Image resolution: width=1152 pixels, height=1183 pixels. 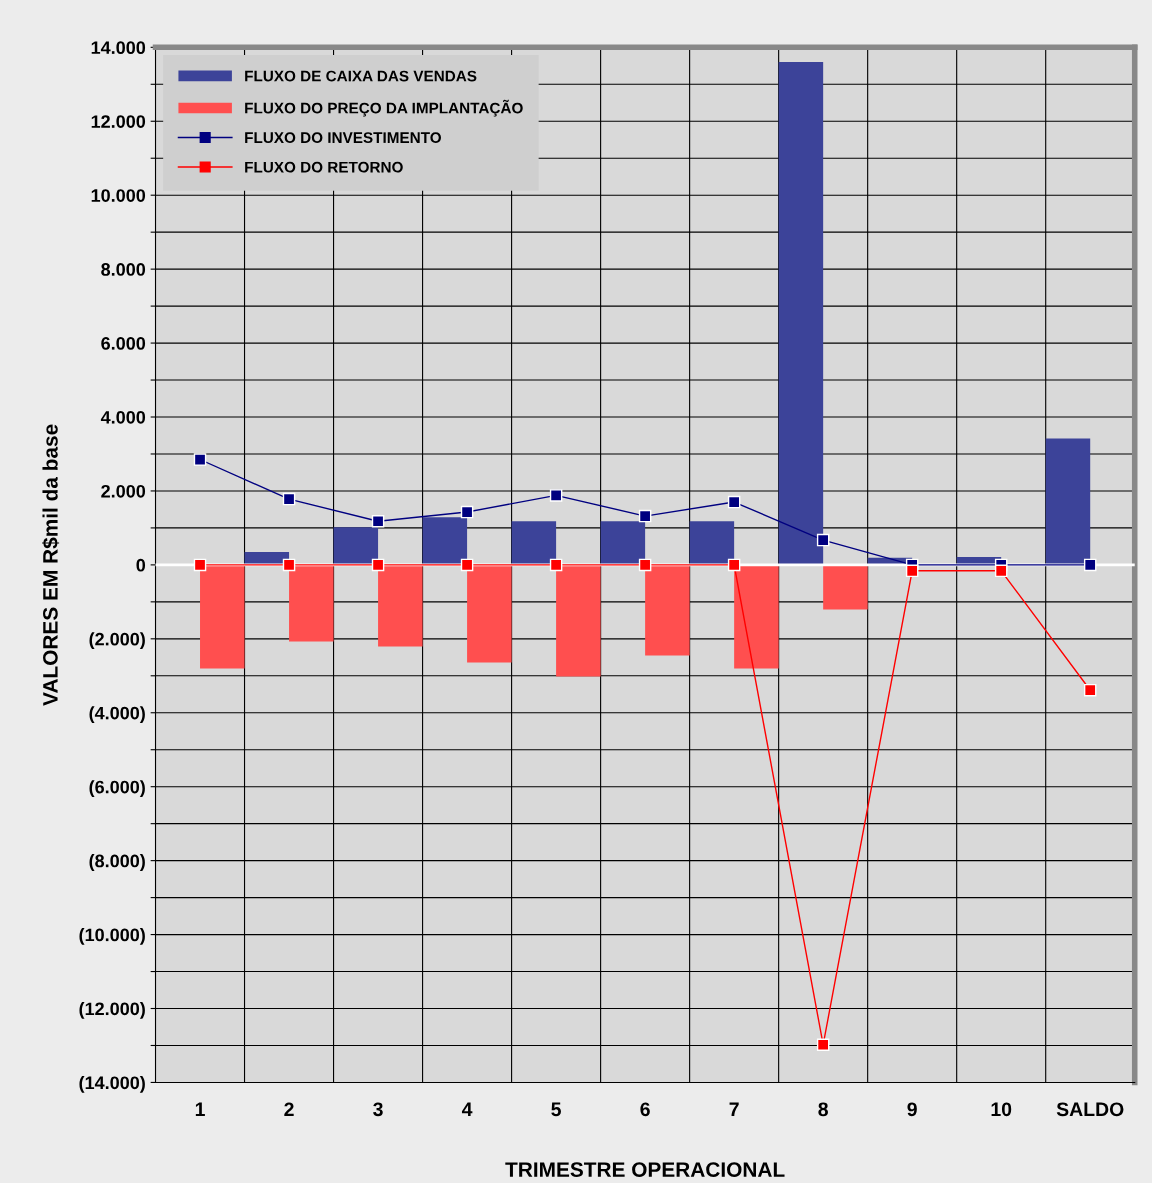 I want to click on x-tick-label: 2, so click(x=289, y=1109).